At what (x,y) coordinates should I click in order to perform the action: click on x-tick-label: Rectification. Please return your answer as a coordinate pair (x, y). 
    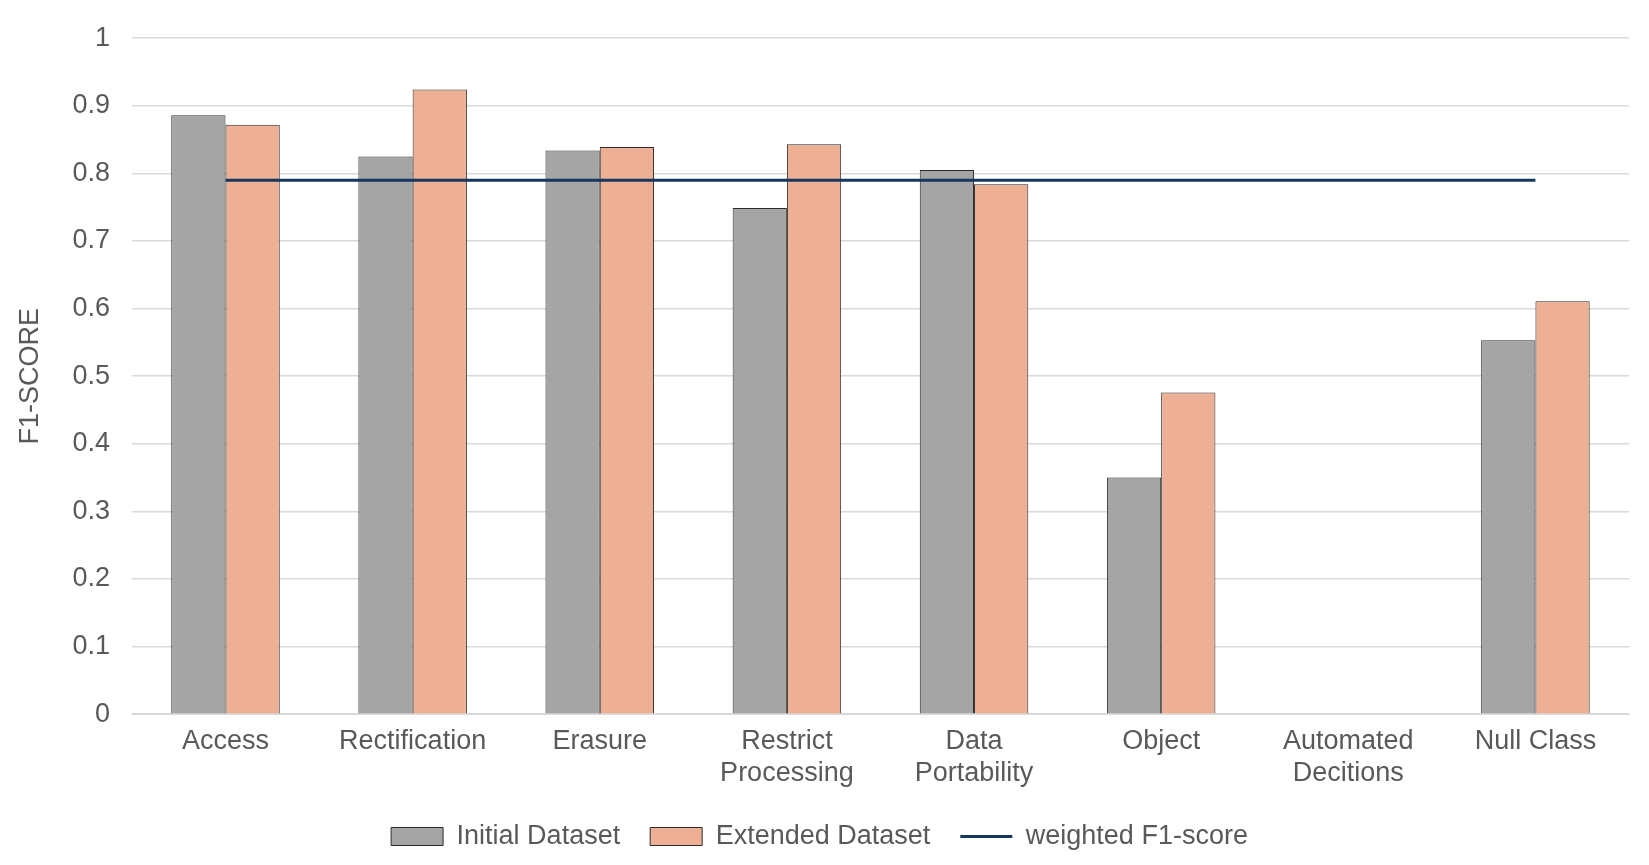
    Looking at the image, I should click on (413, 739).